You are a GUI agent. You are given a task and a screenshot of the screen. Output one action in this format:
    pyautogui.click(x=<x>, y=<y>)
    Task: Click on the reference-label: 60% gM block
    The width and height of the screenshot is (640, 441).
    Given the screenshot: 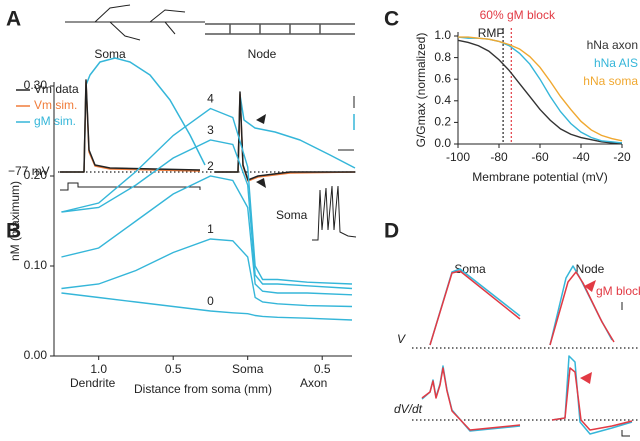 What is the action you would take?
    pyautogui.click(x=518, y=15)
    